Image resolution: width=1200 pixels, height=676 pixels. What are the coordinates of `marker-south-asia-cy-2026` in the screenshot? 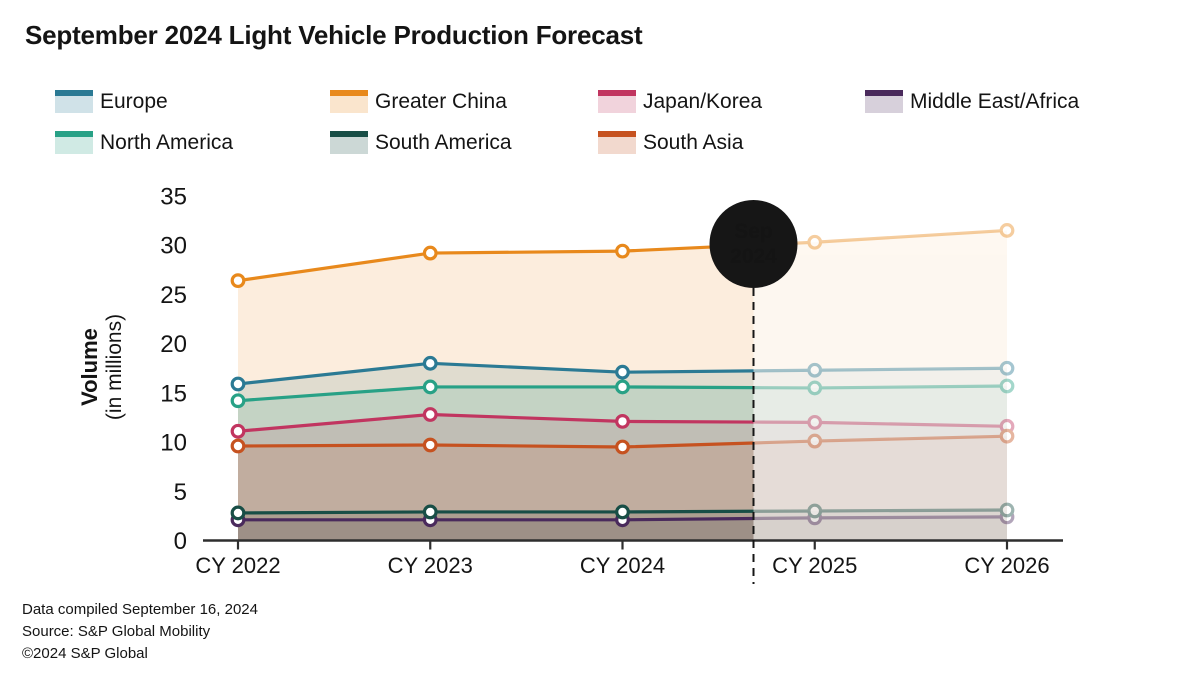 It's located at (1007, 436).